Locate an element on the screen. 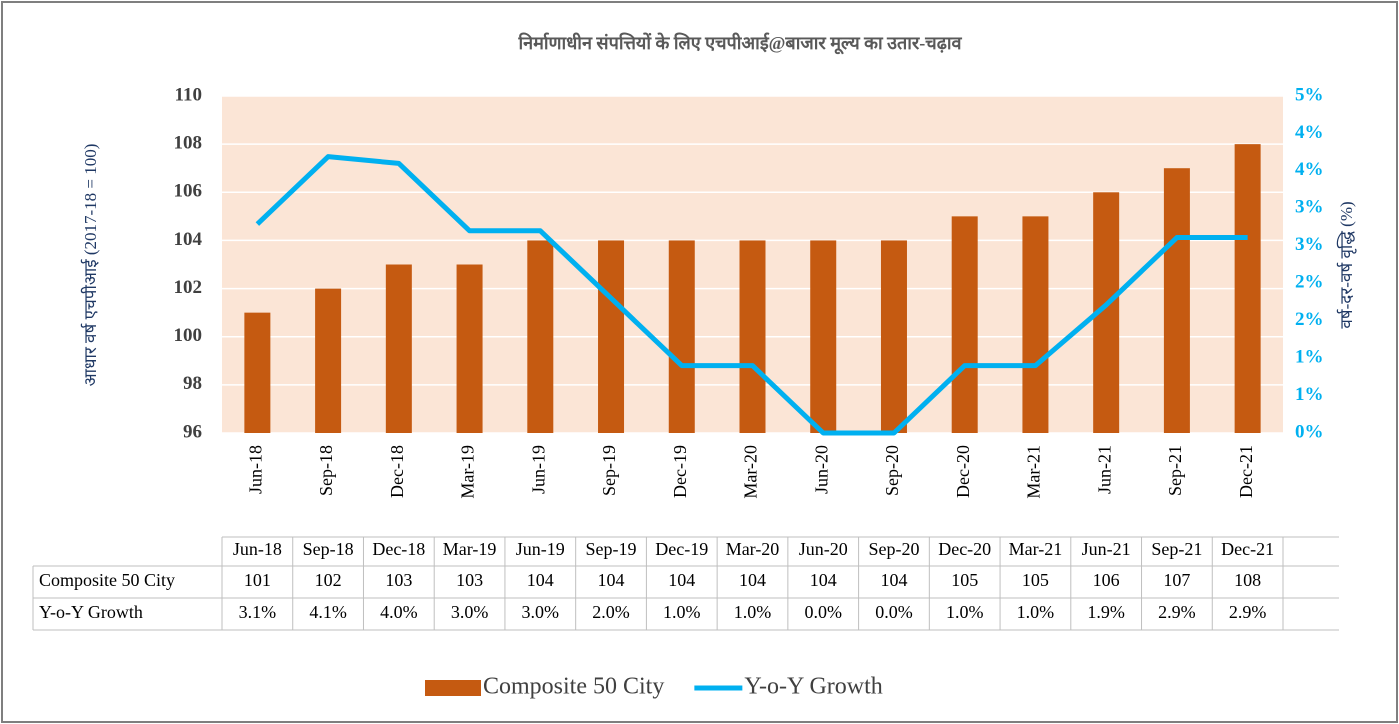  y2-tick-label: 5% is located at coordinates (1309, 94).